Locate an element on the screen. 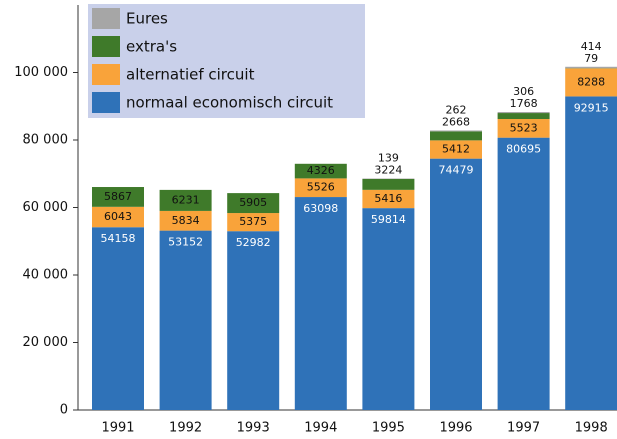 This screenshot has height=439, width=617. y-tick-label: 80 000 is located at coordinates (46, 140).